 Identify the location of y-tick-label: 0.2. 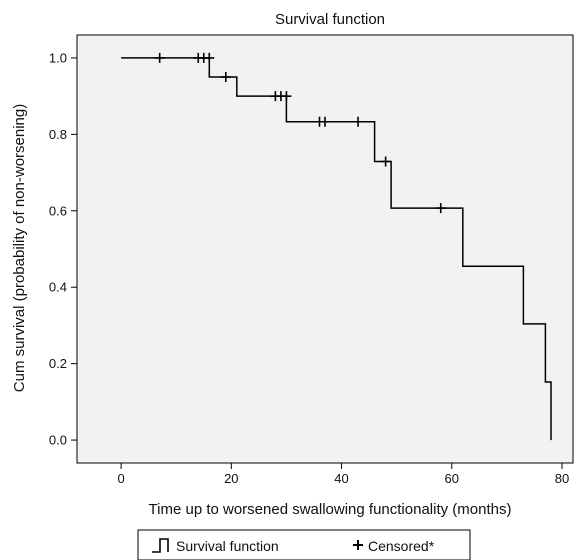
(58, 363).